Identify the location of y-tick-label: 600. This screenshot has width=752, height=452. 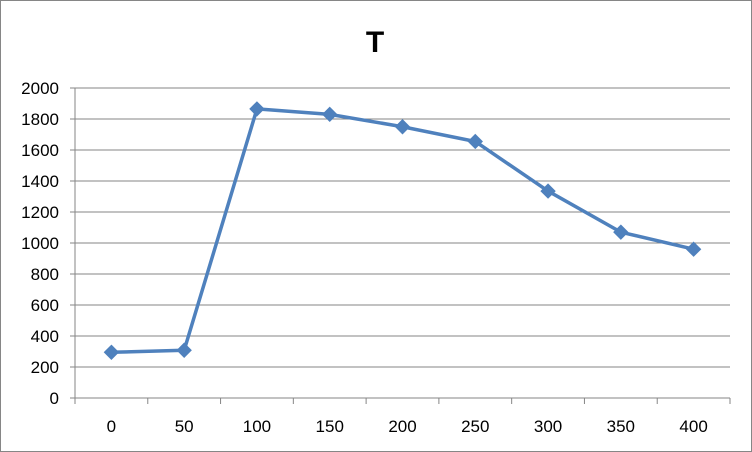
(45, 305).